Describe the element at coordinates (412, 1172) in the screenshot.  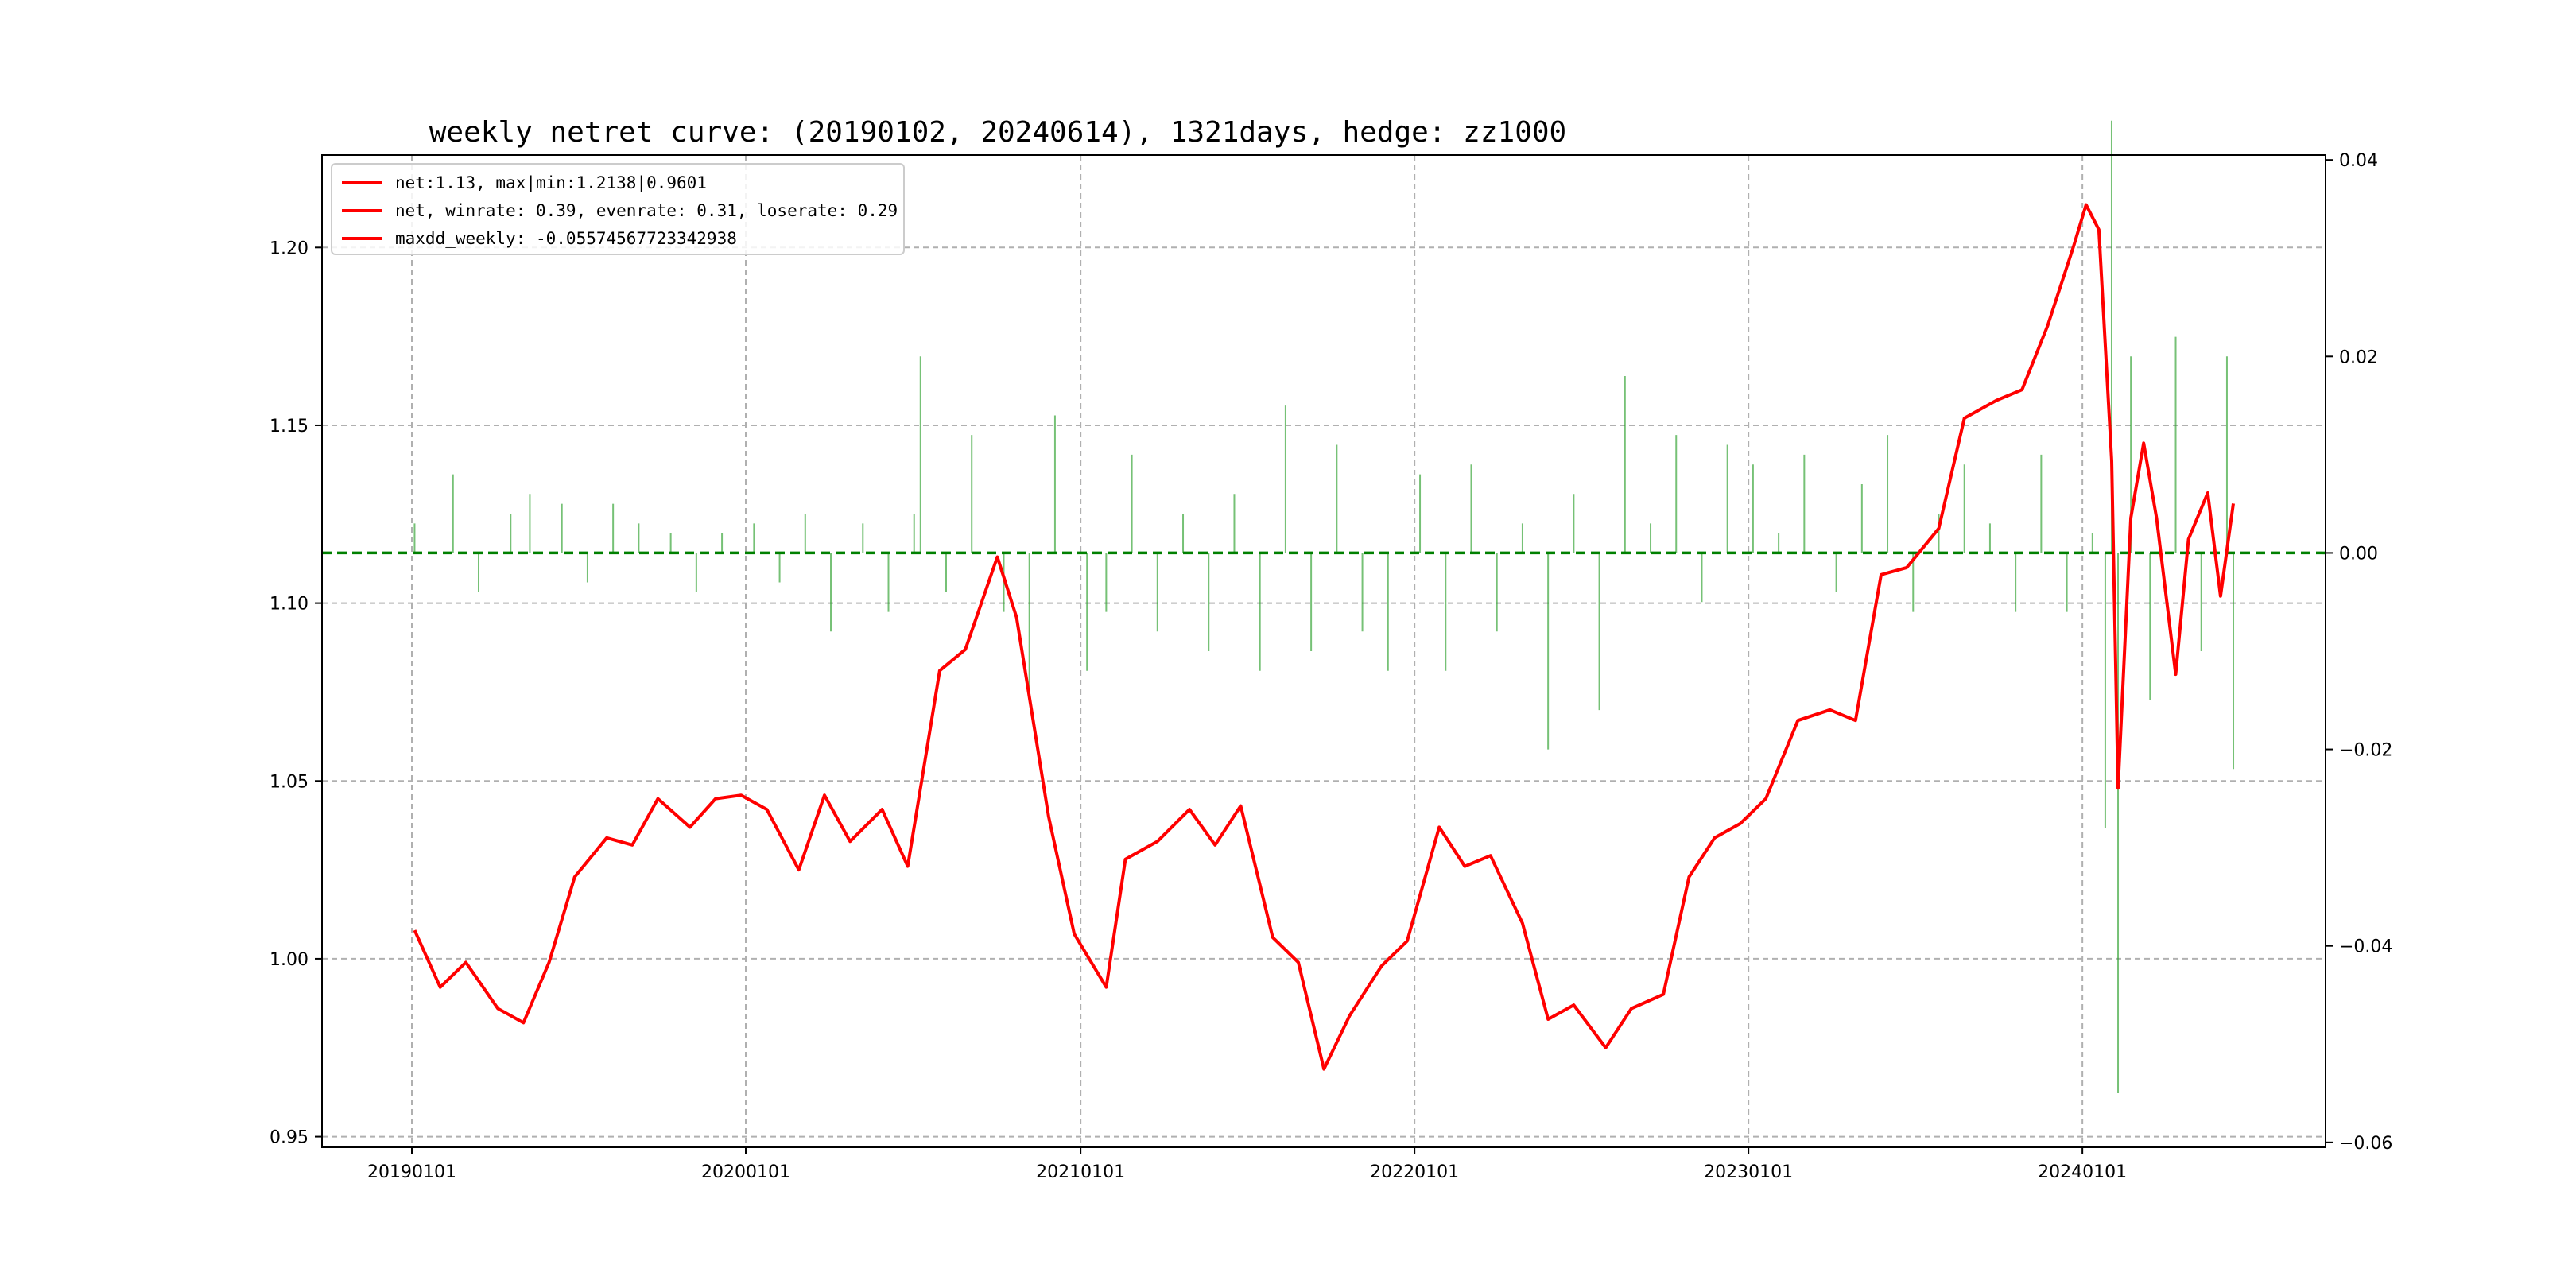
I see `x-tick-label: 20190101` at that location.